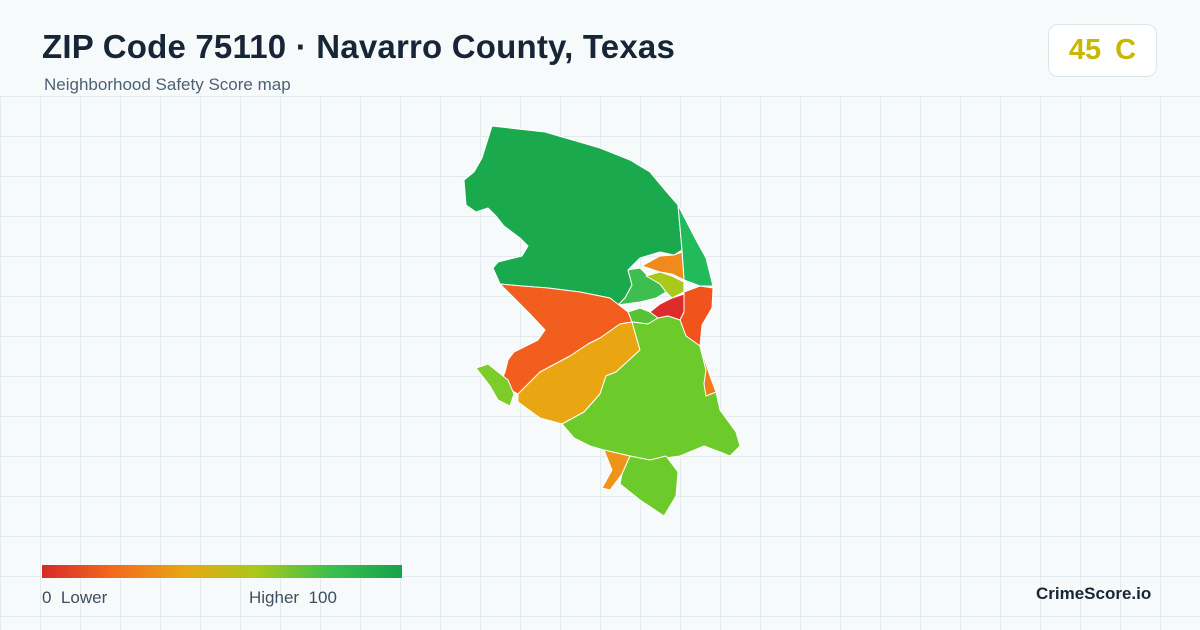  What do you see at coordinates (359, 46) in the screenshot?
I see `page-title: ZIP Code 75110 · Navarro County, Texas` at bounding box center [359, 46].